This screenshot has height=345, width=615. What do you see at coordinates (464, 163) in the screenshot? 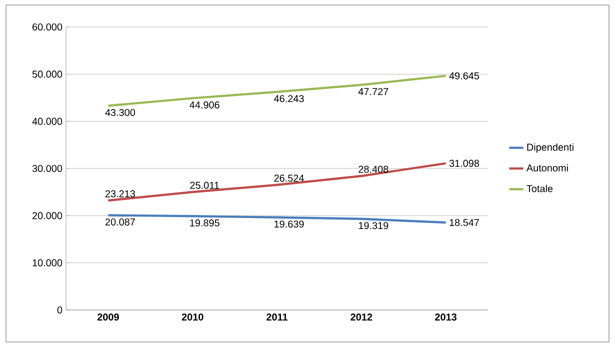
I see `data-label: 31.098` at bounding box center [464, 163].